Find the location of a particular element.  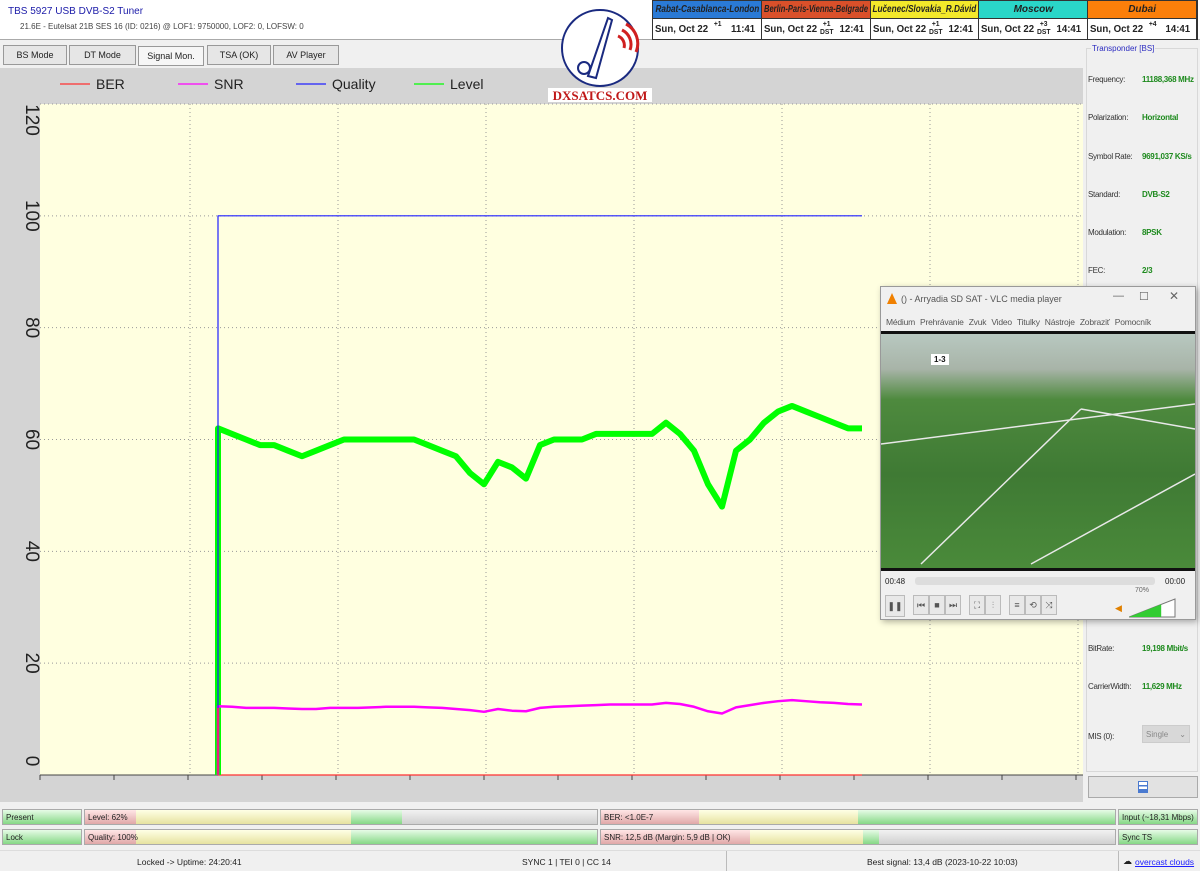

clock-city: Berlin-Paris-Vienna-Belgrade is located at coordinates (815, 9).